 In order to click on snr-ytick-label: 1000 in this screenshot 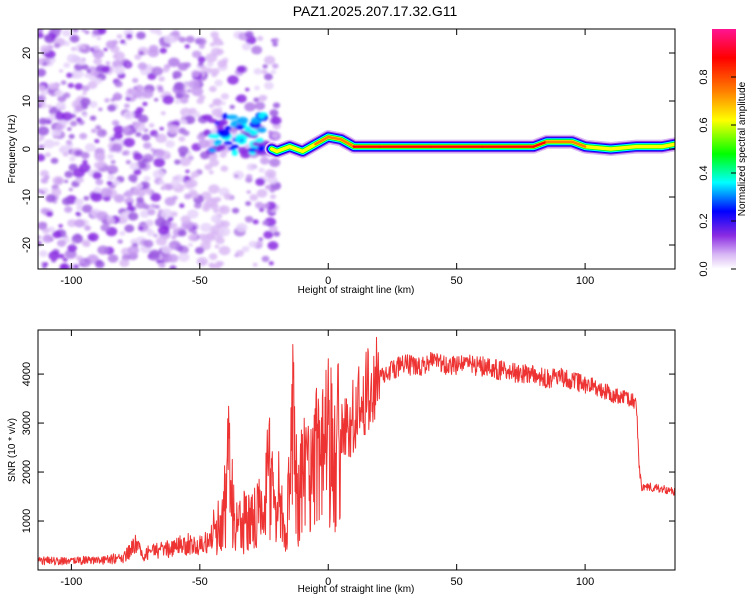, I will do `click(27, 521)`.